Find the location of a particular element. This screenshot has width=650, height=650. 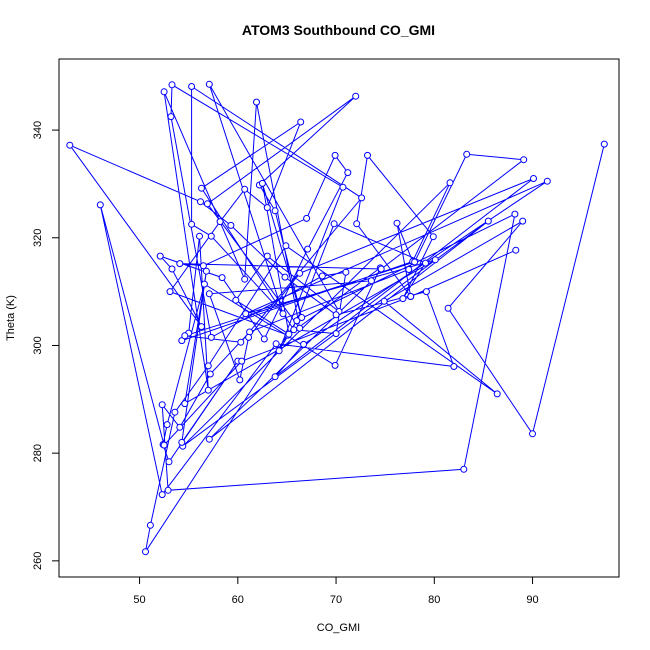

x-axis-label: CO_GMI is located at coordinates (338, 628).